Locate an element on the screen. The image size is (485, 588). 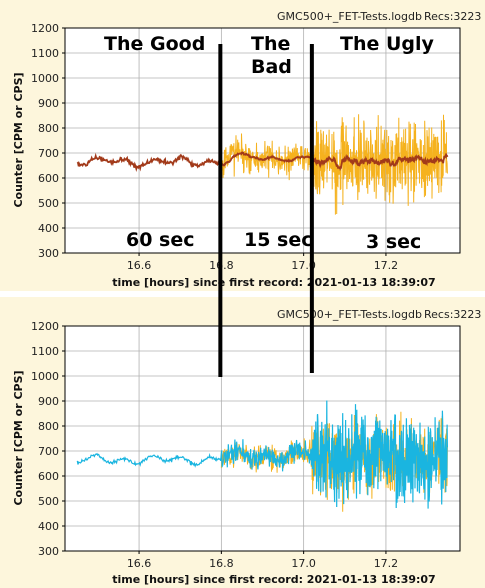
x-tick-label: 16.8 is located at coordinates (221, 563).